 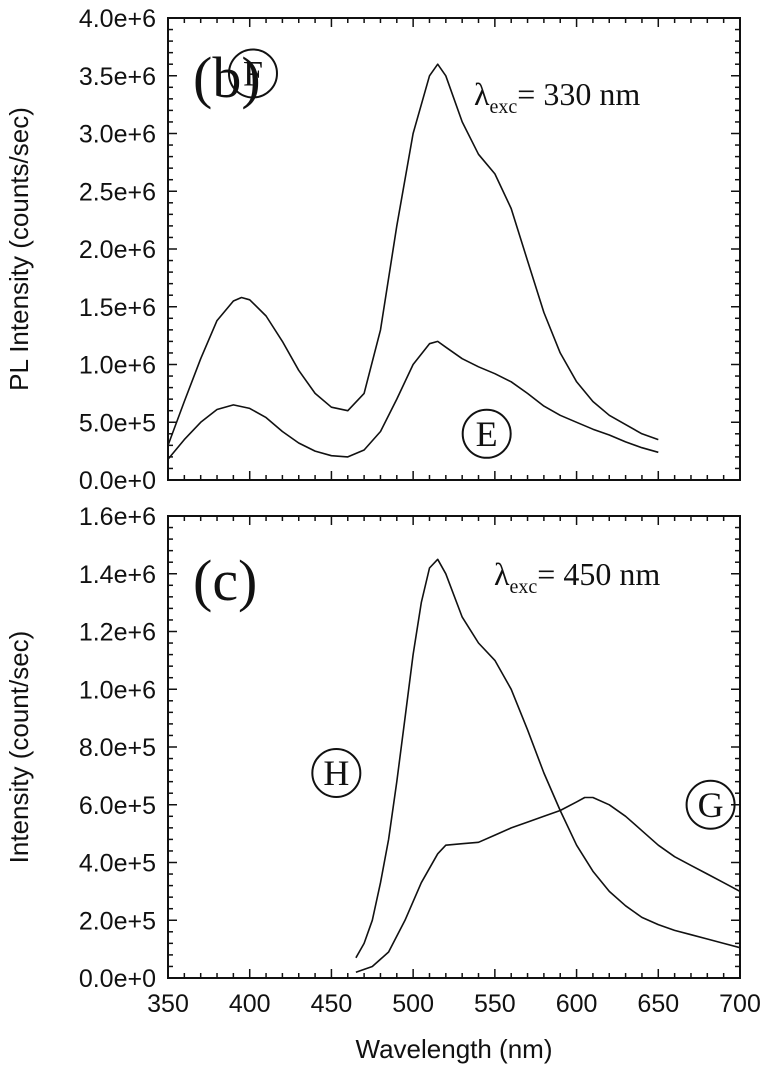 I want to click on y-axis-title: Intensity (count/sec), so click(x=19, y=747).